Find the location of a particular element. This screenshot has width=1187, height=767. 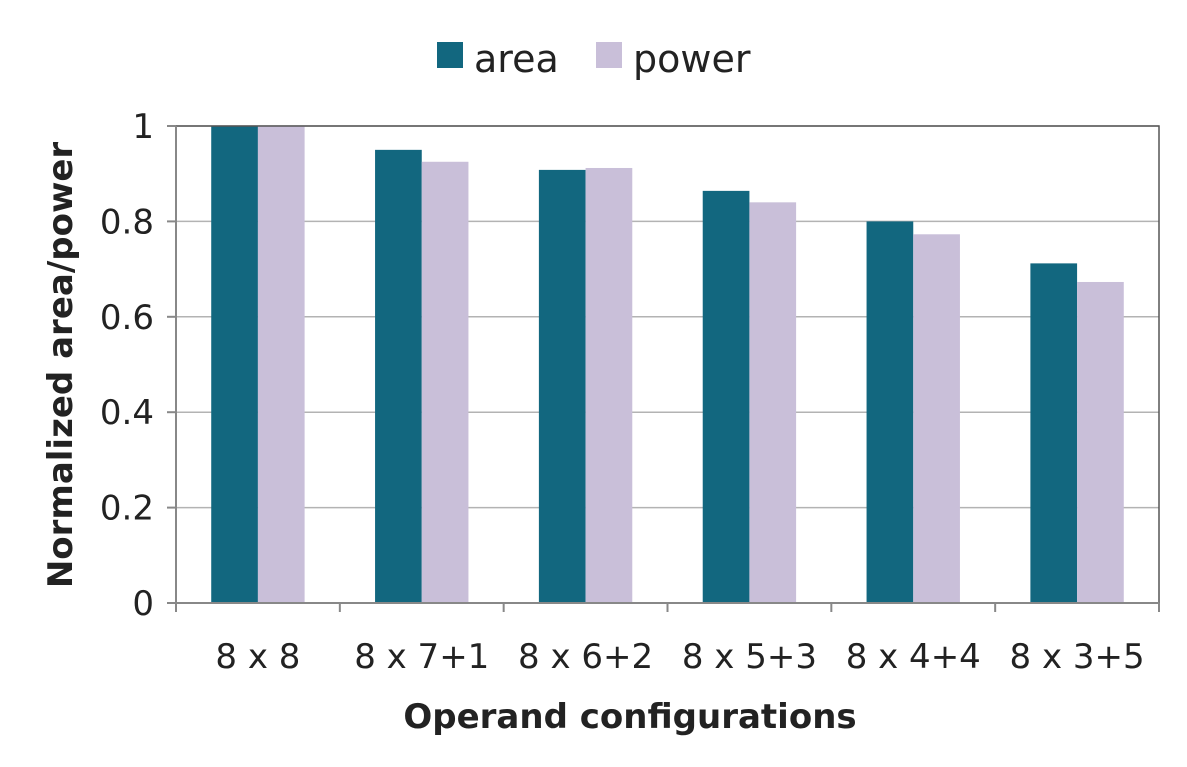

x-axis-title: Operand configurations is located at coordinates (629, 717).